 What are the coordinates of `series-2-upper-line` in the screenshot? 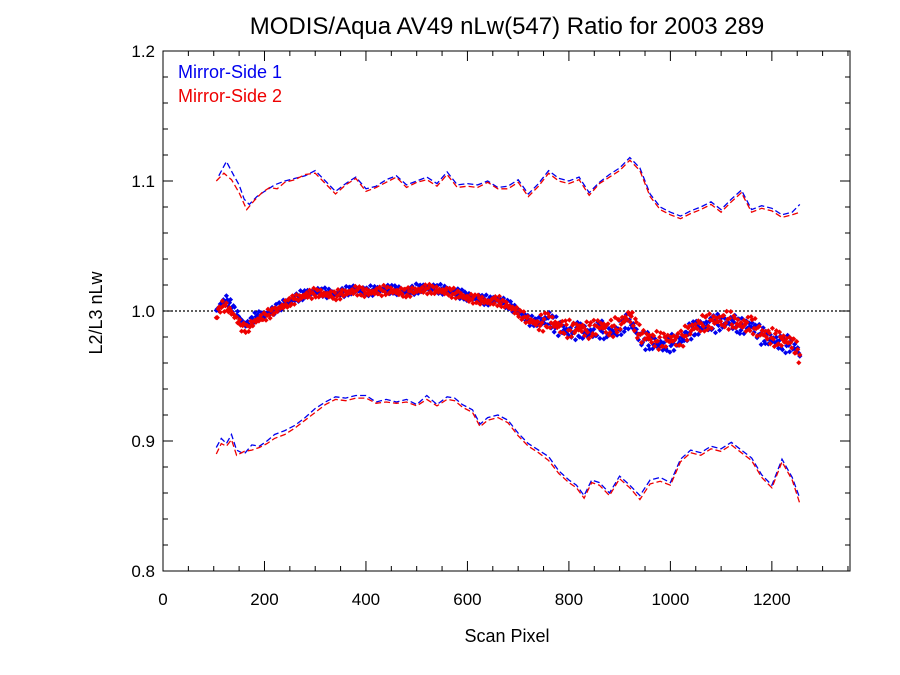 It's located at (508, 189).